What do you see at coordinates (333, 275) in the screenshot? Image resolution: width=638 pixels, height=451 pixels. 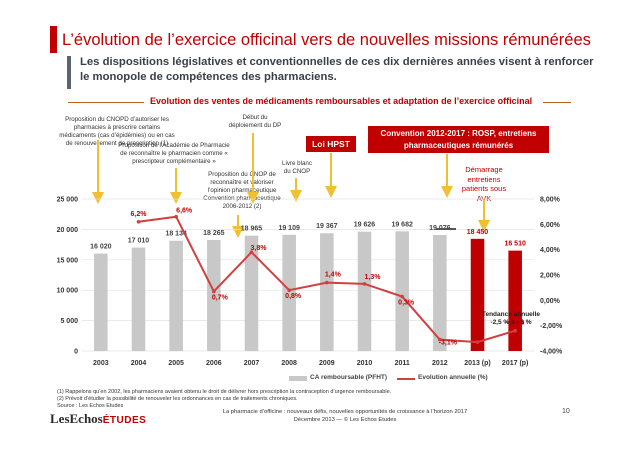 I see `line-label: 1,4%` at bounding box center [333, 275].